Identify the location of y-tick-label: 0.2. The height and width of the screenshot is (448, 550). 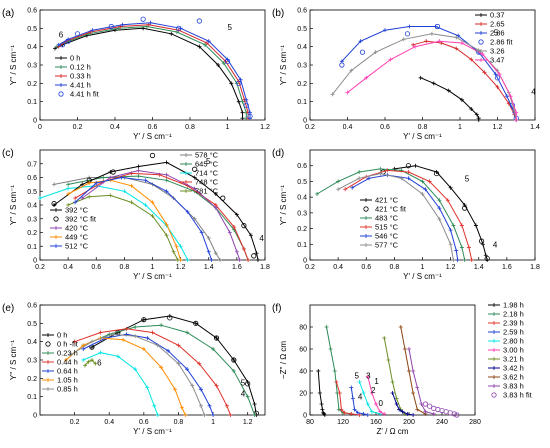
(302, 229).